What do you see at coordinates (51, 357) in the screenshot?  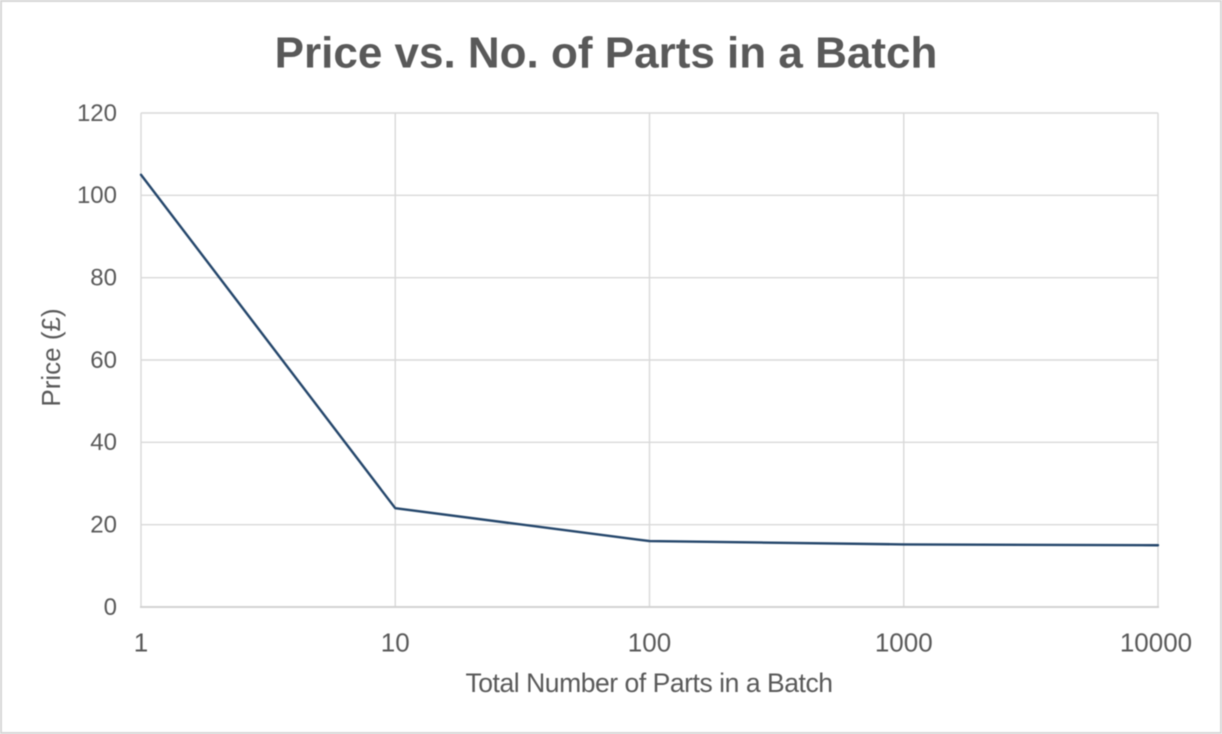 I see `svg-text: Price (£)` at bounding box center [51, 357].